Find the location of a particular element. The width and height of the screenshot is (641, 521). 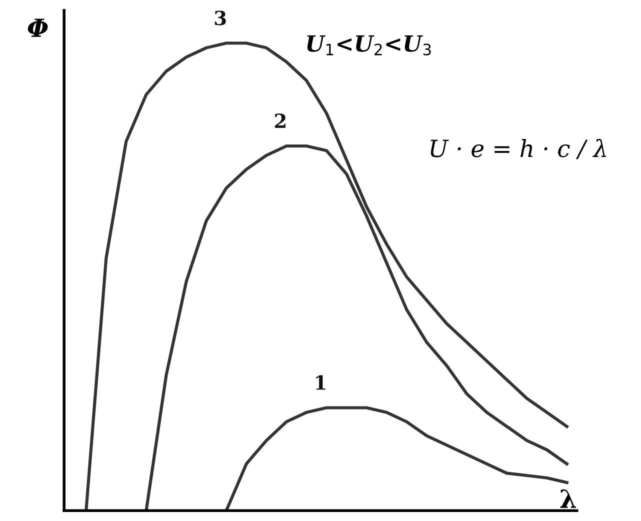

series-label: 1 is located at coordinates (321, 382).